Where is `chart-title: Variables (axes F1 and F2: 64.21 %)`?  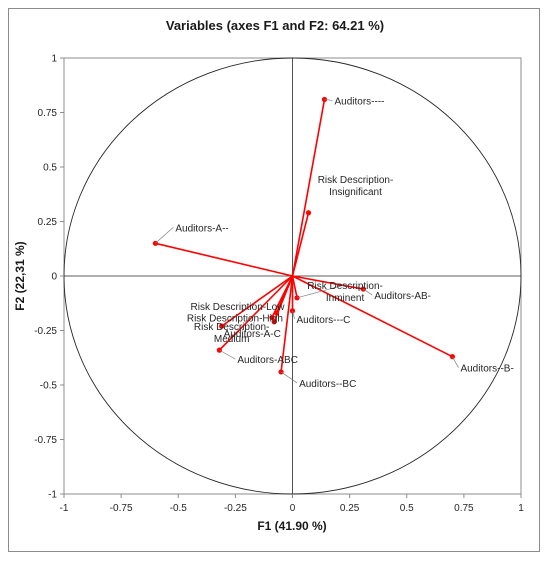 chart-title: Variables (axes F1 and F2: 64.21 %) is located at coordinates (275, 25).